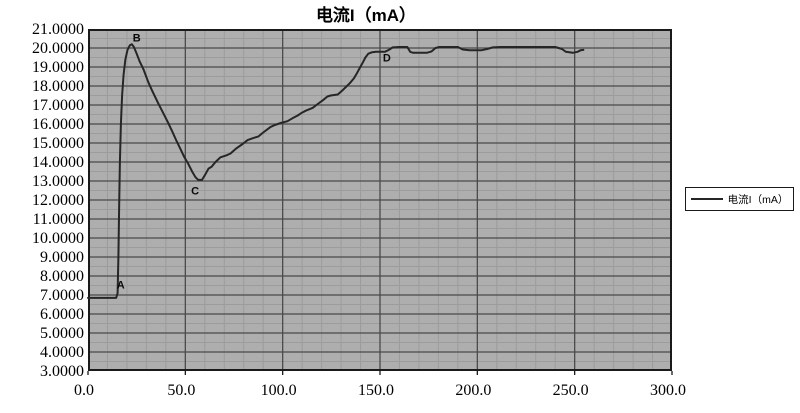 The height and width of the screenshot is (413, 800). Describe the element at coordinates (758, 199) in the screenshot. I see `legend-label: 电流I（mA）` at that location.